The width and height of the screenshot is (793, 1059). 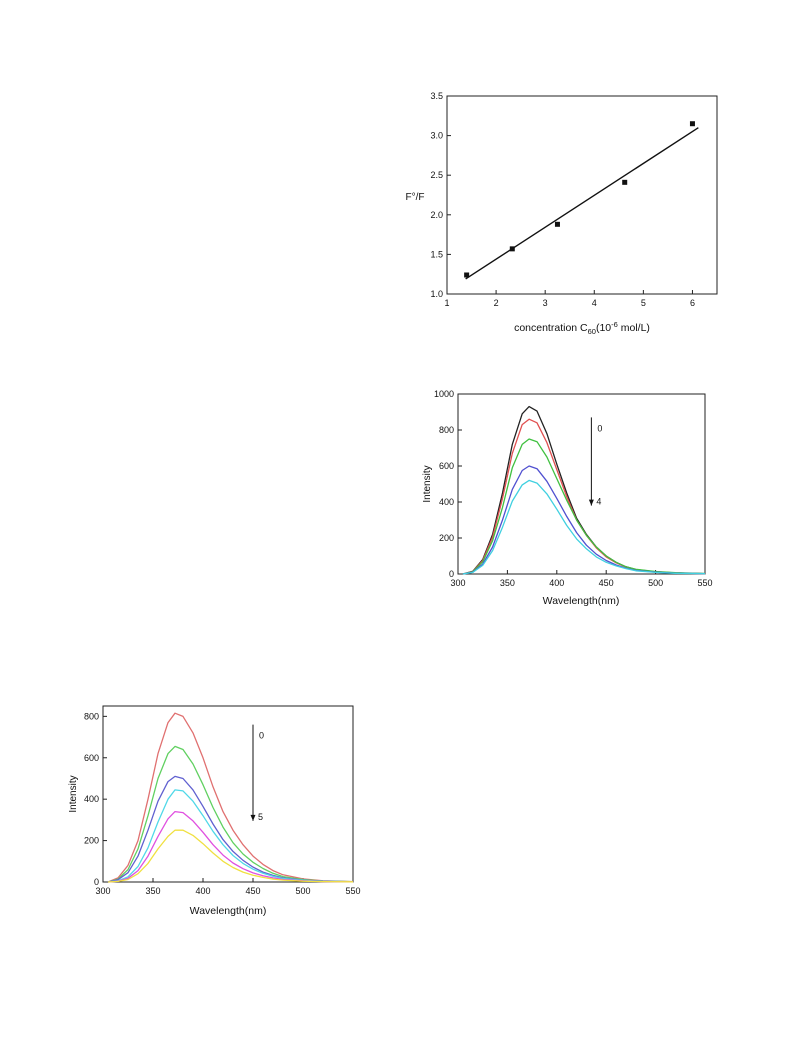 What do you see at coordinates (448, 484) in the screenshot?
I see `y-axis-ticks: 0 200 400 600 800 1000` at bounding box center [448, 484].